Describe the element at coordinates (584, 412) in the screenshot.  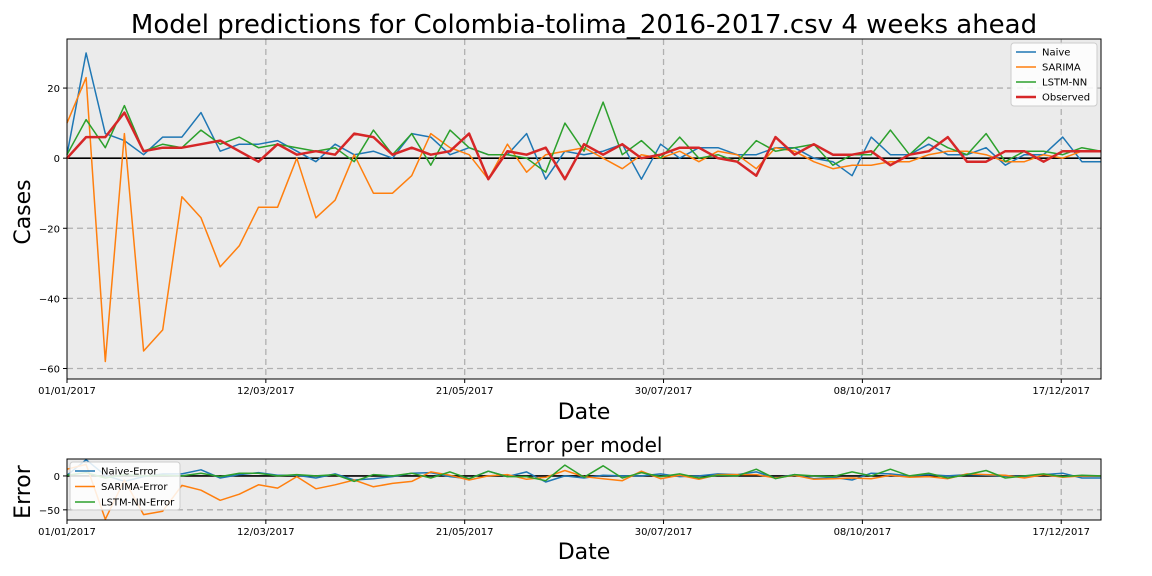
I see `main-x-axis-label: Date` at that location.